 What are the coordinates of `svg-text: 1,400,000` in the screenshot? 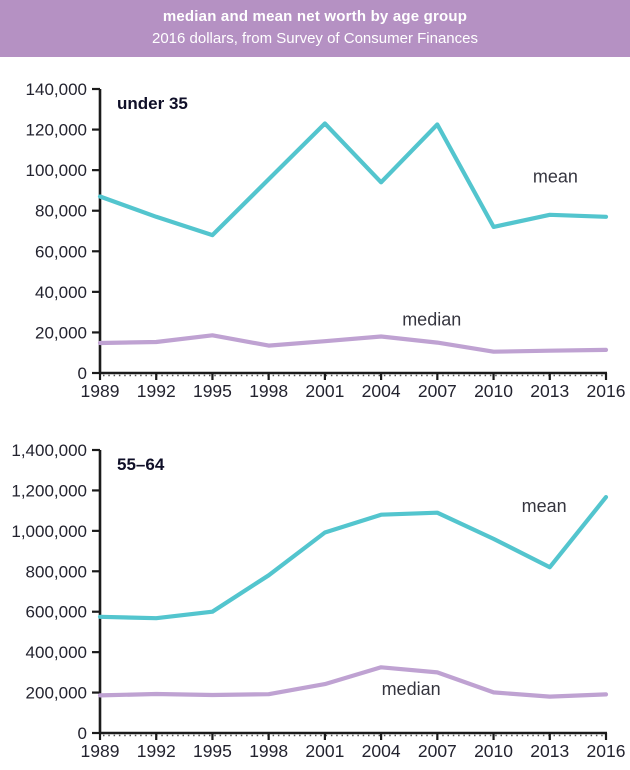 It's located at (49, 450).